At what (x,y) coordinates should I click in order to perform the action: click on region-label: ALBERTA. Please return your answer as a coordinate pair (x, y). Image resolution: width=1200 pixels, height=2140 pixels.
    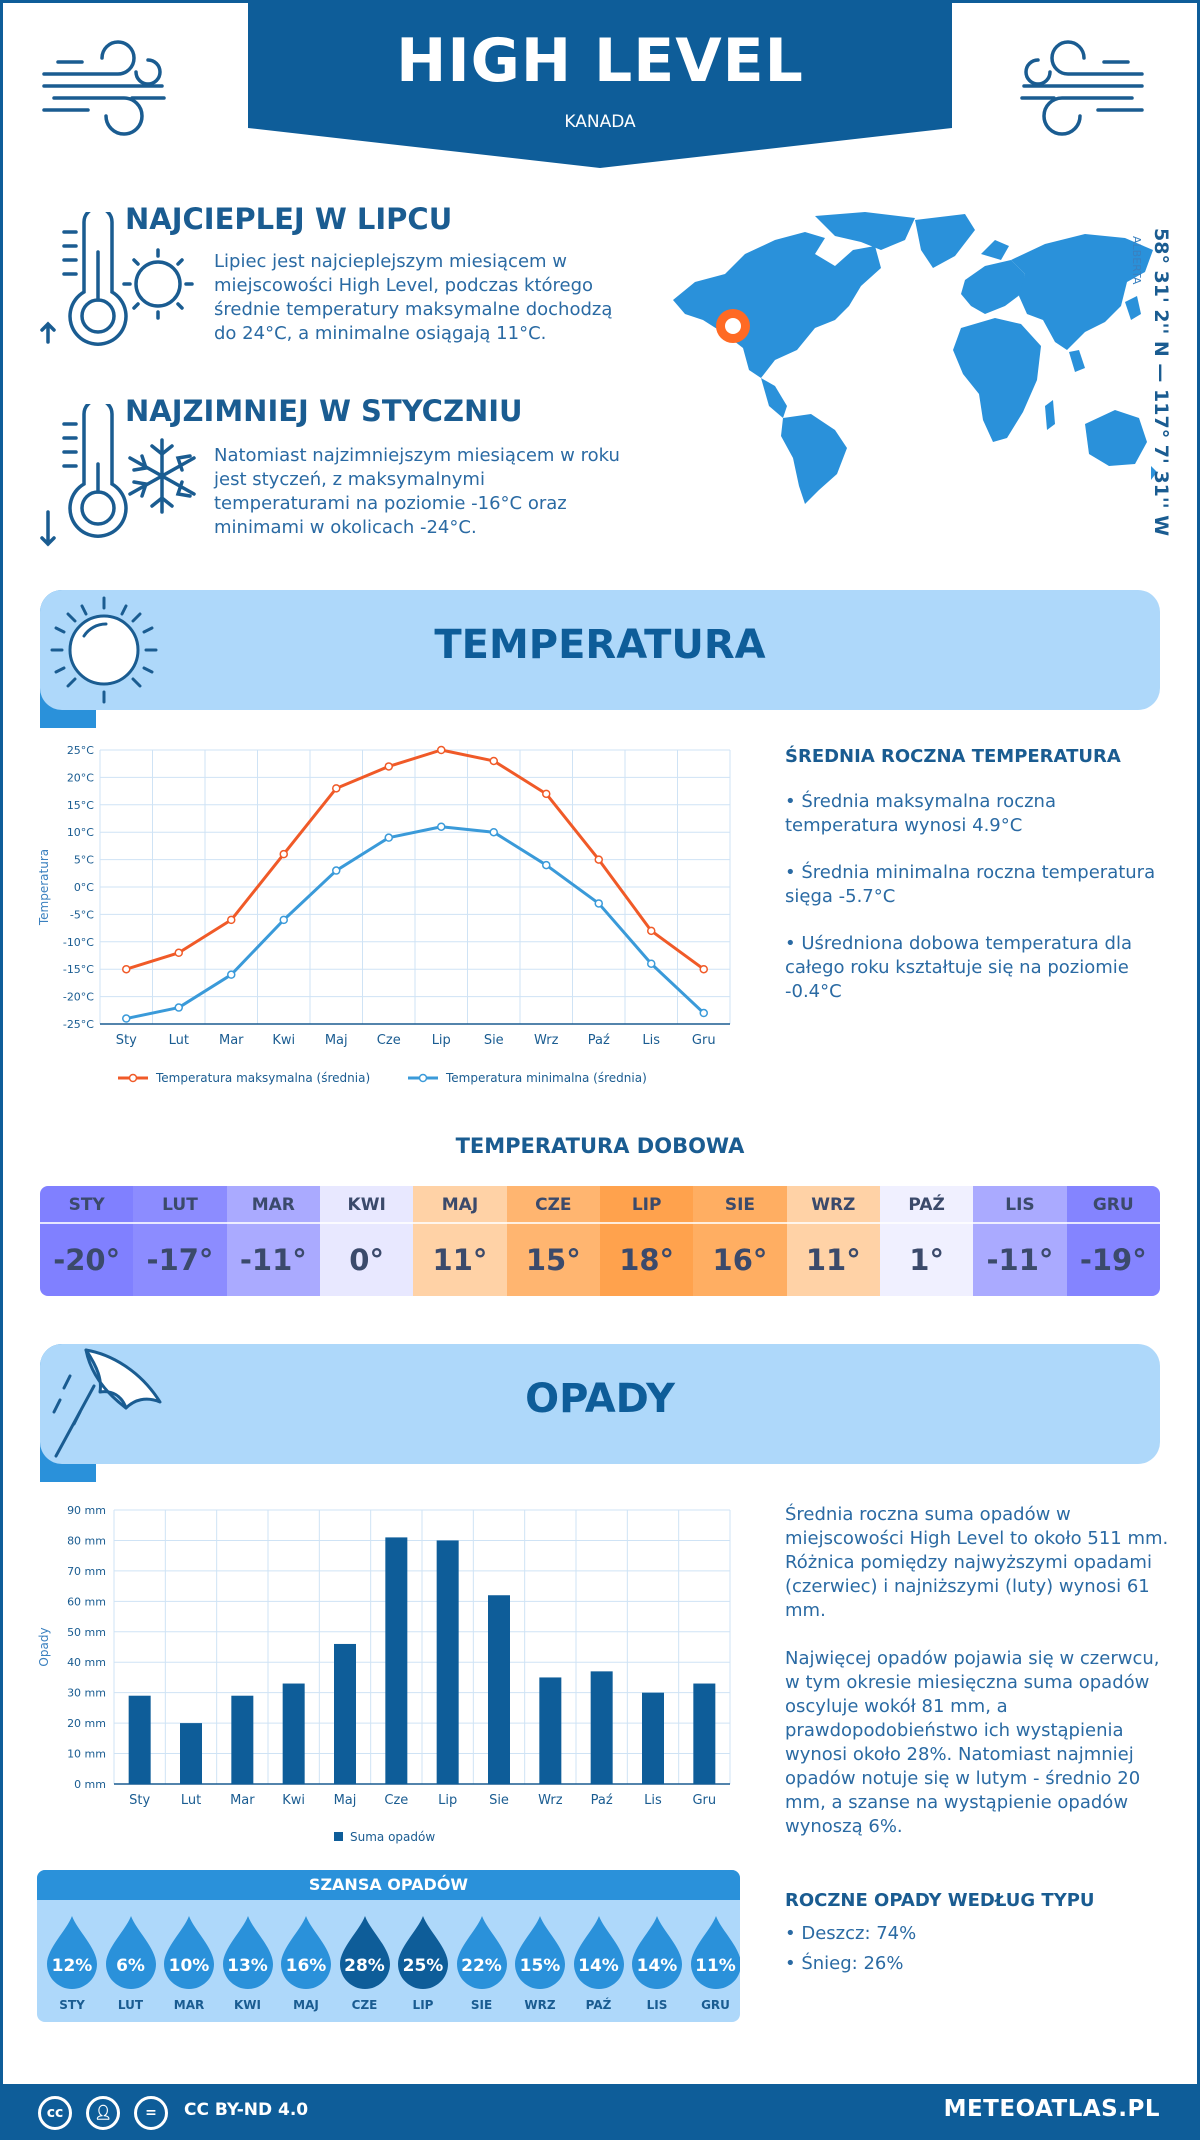
    Looking at the image, I should click on (1136, 260).